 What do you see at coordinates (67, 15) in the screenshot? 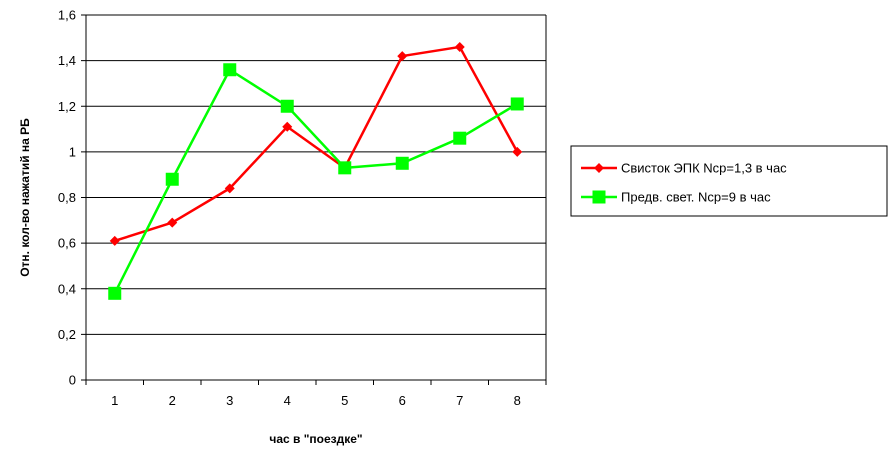
I see `y-tick-label: 1,6` at bounding box center [67, 15].